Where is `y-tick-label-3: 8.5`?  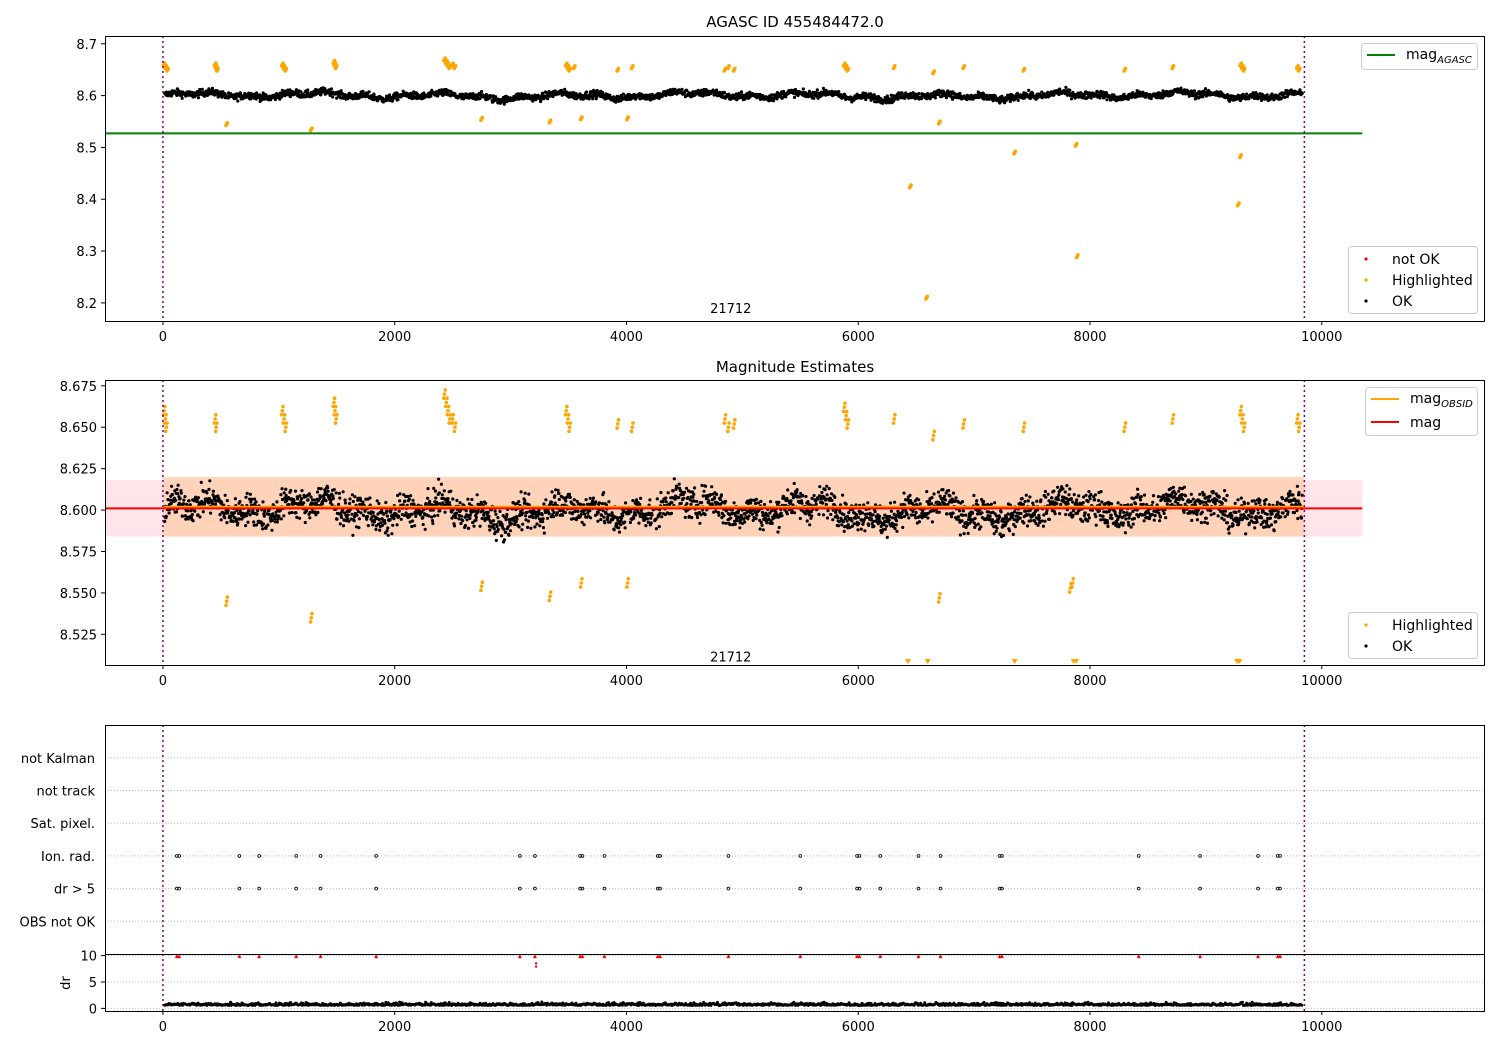 y-tick-label-3: 8.5 is located at coordinates (86, 148).